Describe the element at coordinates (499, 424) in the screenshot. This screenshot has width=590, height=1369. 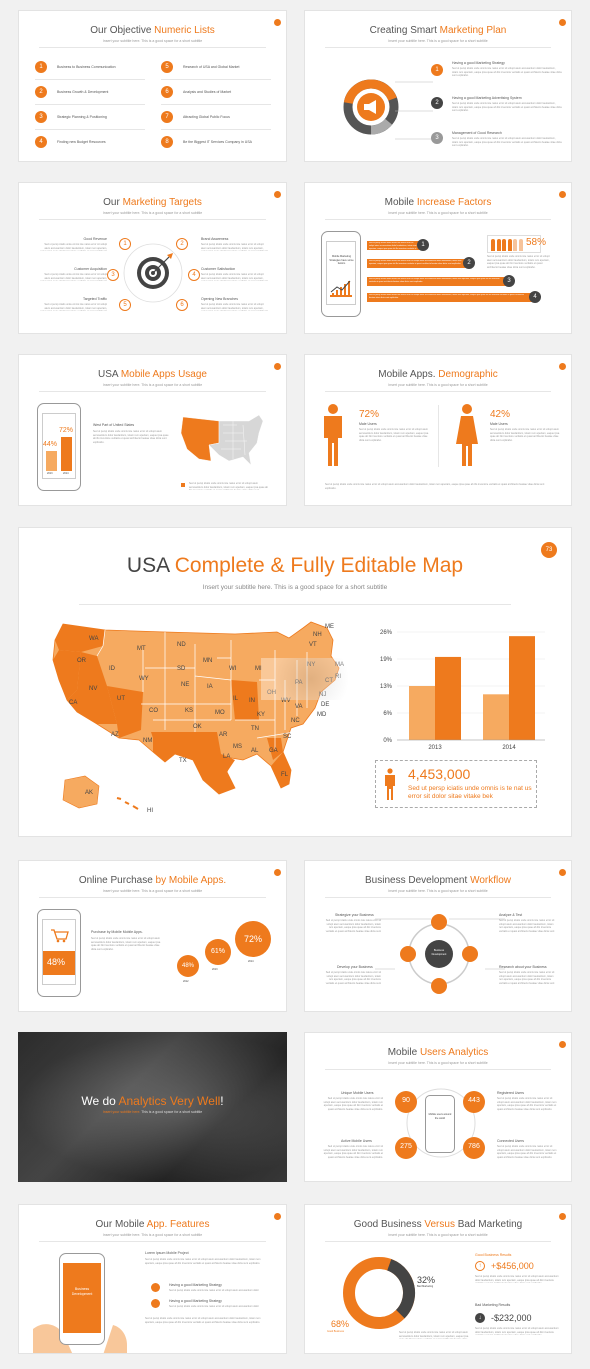
I see `female-label: Male Users` at that location.